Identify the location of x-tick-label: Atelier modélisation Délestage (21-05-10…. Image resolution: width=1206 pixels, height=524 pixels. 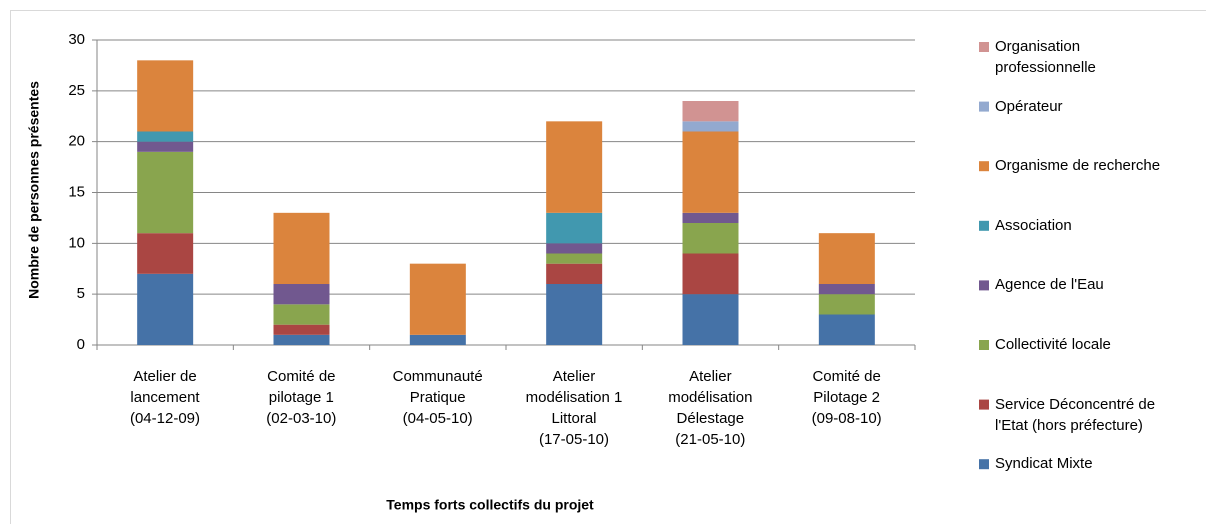
(710, 408).